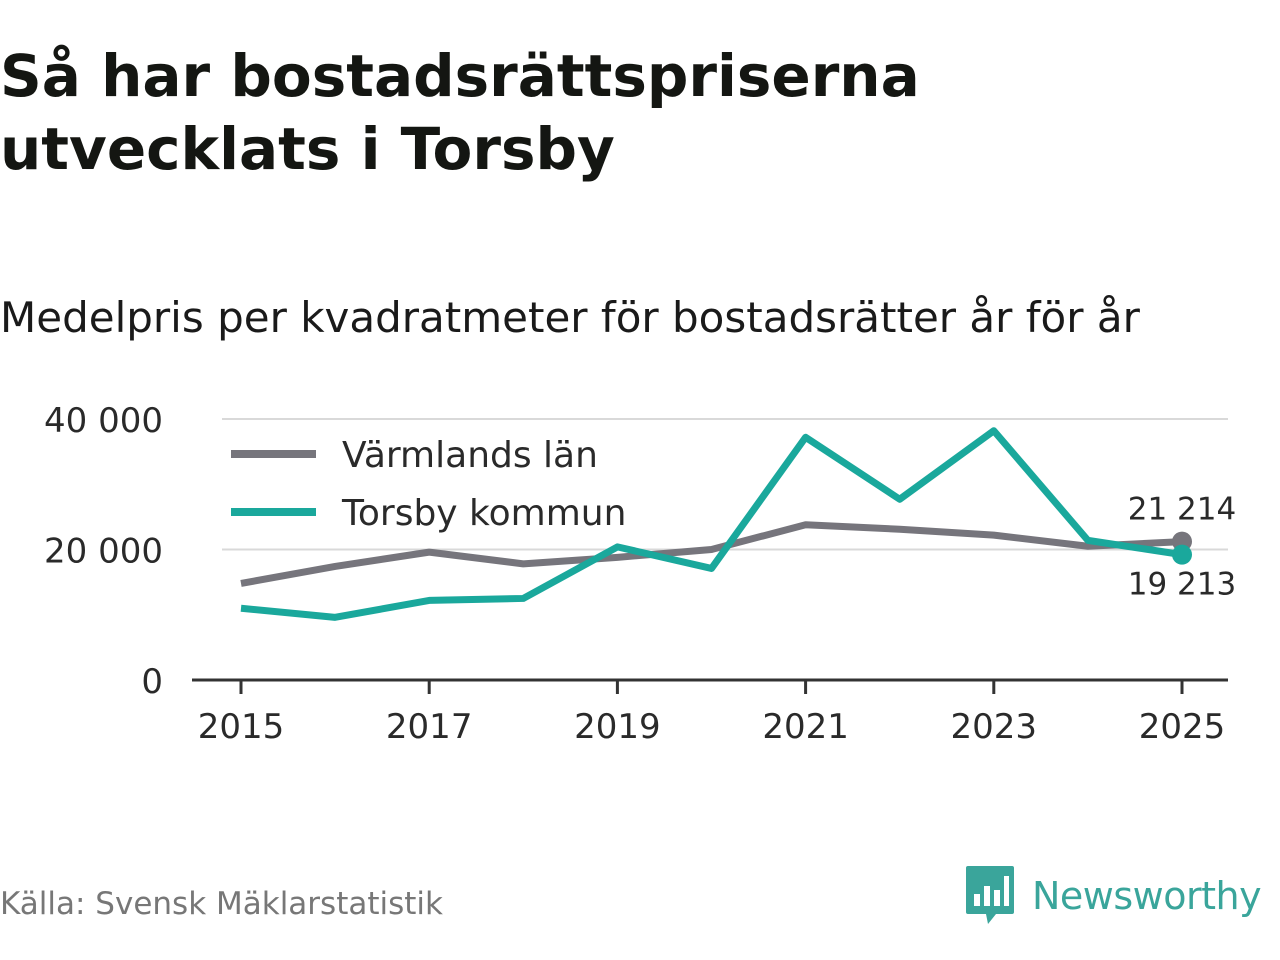 The width and height of the screenshot is (1280, 960). I want to click on y-axis-ticks: 0 20 000 40 000, so click(103, 551).